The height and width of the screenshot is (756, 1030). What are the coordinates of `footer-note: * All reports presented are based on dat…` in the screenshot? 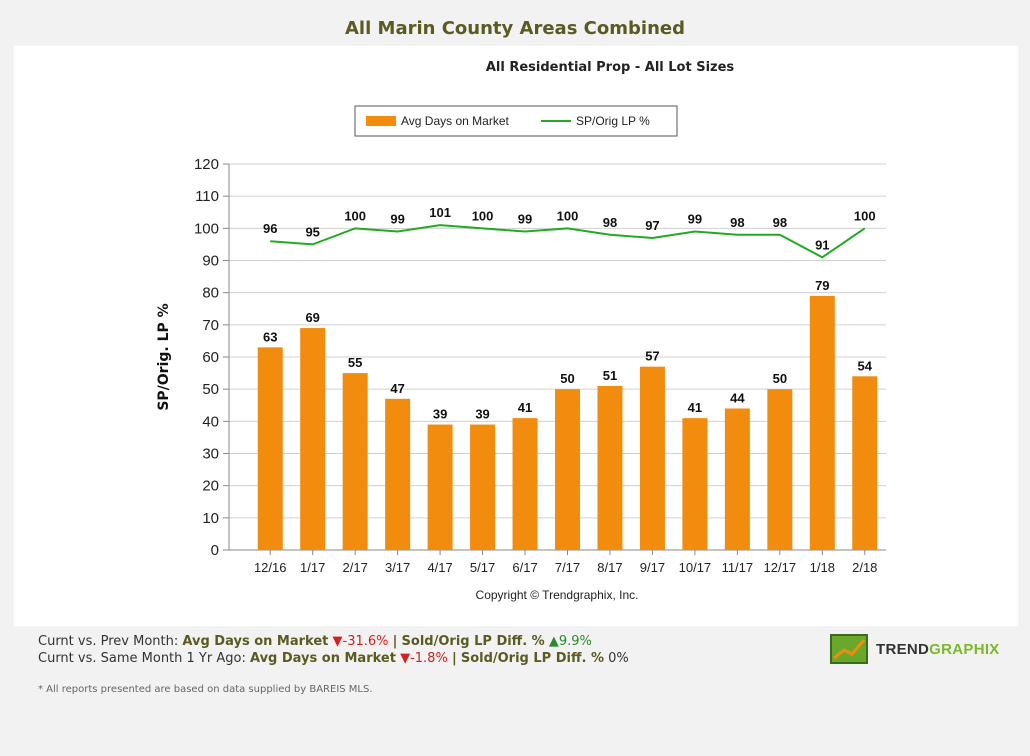 It's located at (205, 689).